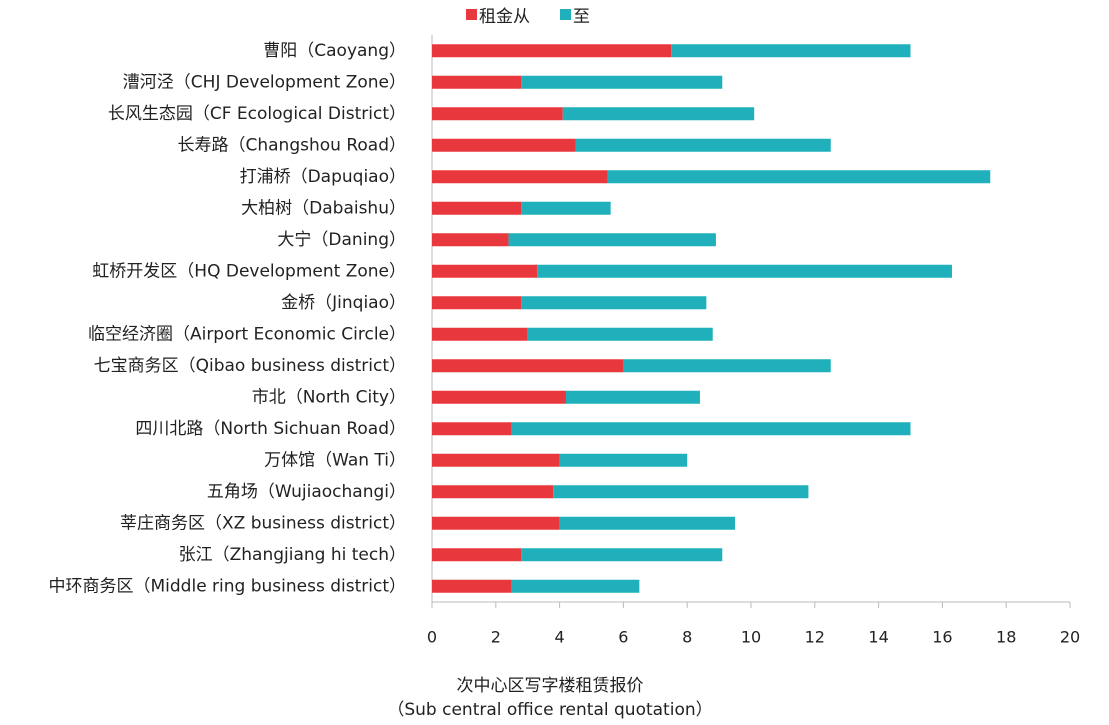 The image size is (1109, 725). Describe the element at coordinates (264, 82) in the screenshot. I see `y-tick-label: 漕河泾（CHJ Development Zone）` at that location.